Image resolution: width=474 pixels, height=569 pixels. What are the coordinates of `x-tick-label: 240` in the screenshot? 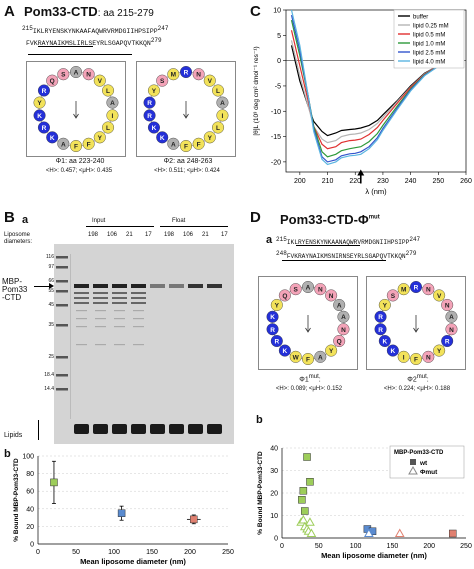 It's located at (411, 181).